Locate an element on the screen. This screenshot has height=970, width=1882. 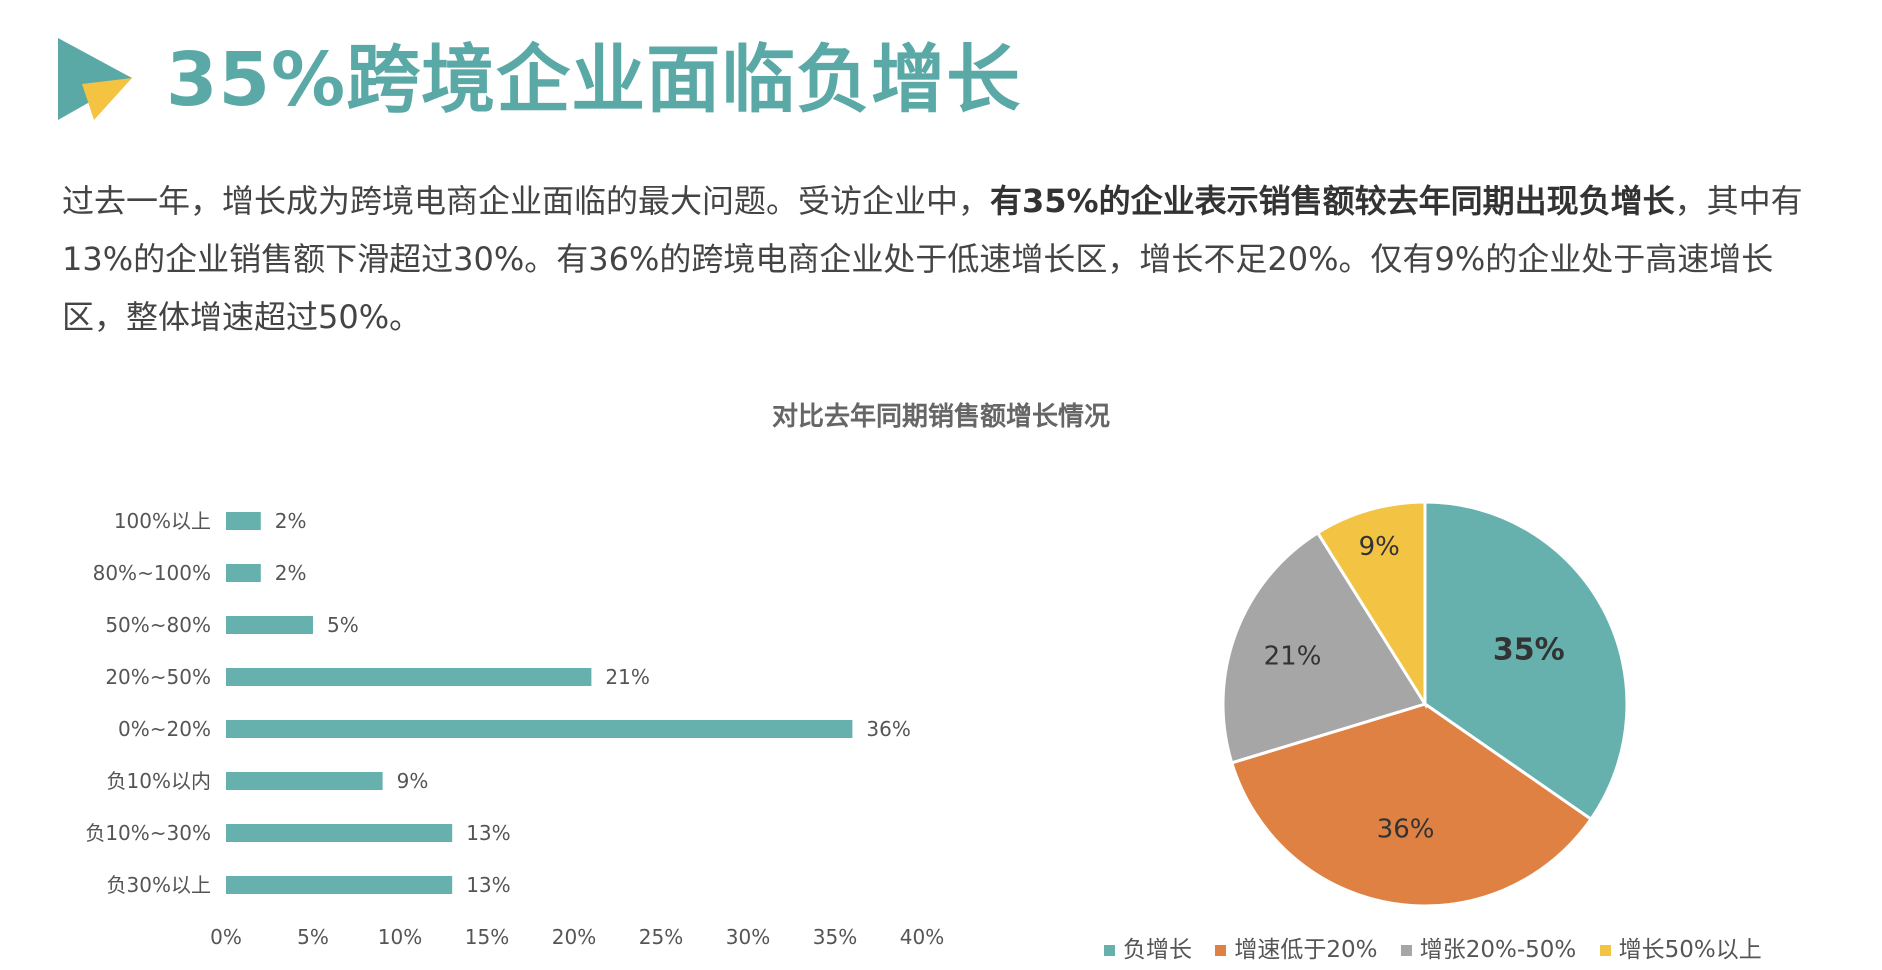
x-tick-label: 20% is located at coordinates (574, 937).